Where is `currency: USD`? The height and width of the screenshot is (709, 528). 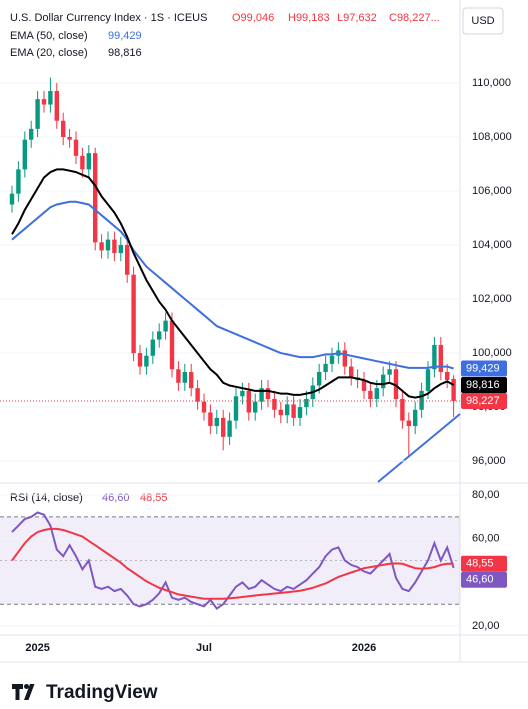
currency: USD is located at coordinates (482, 21).